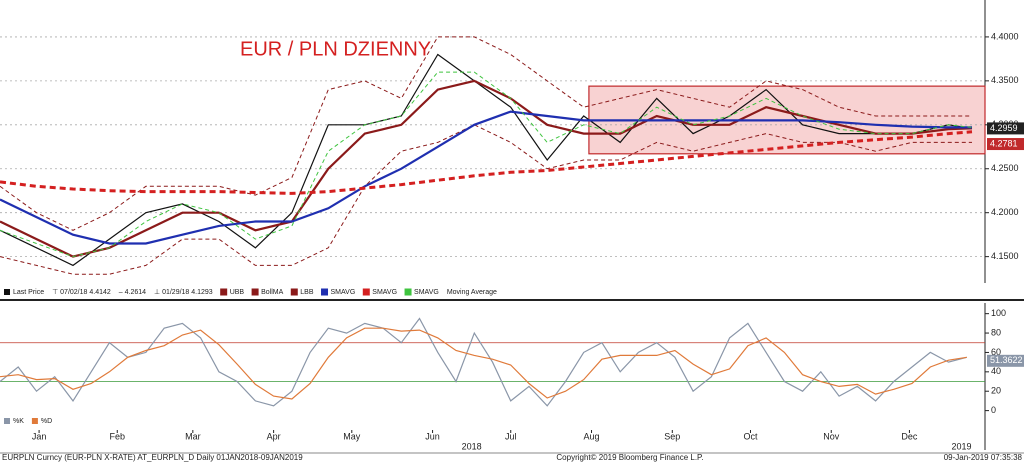  I want to click on legend-stat: ⊤ 07/02/18 4.4142, so click(81, 292).